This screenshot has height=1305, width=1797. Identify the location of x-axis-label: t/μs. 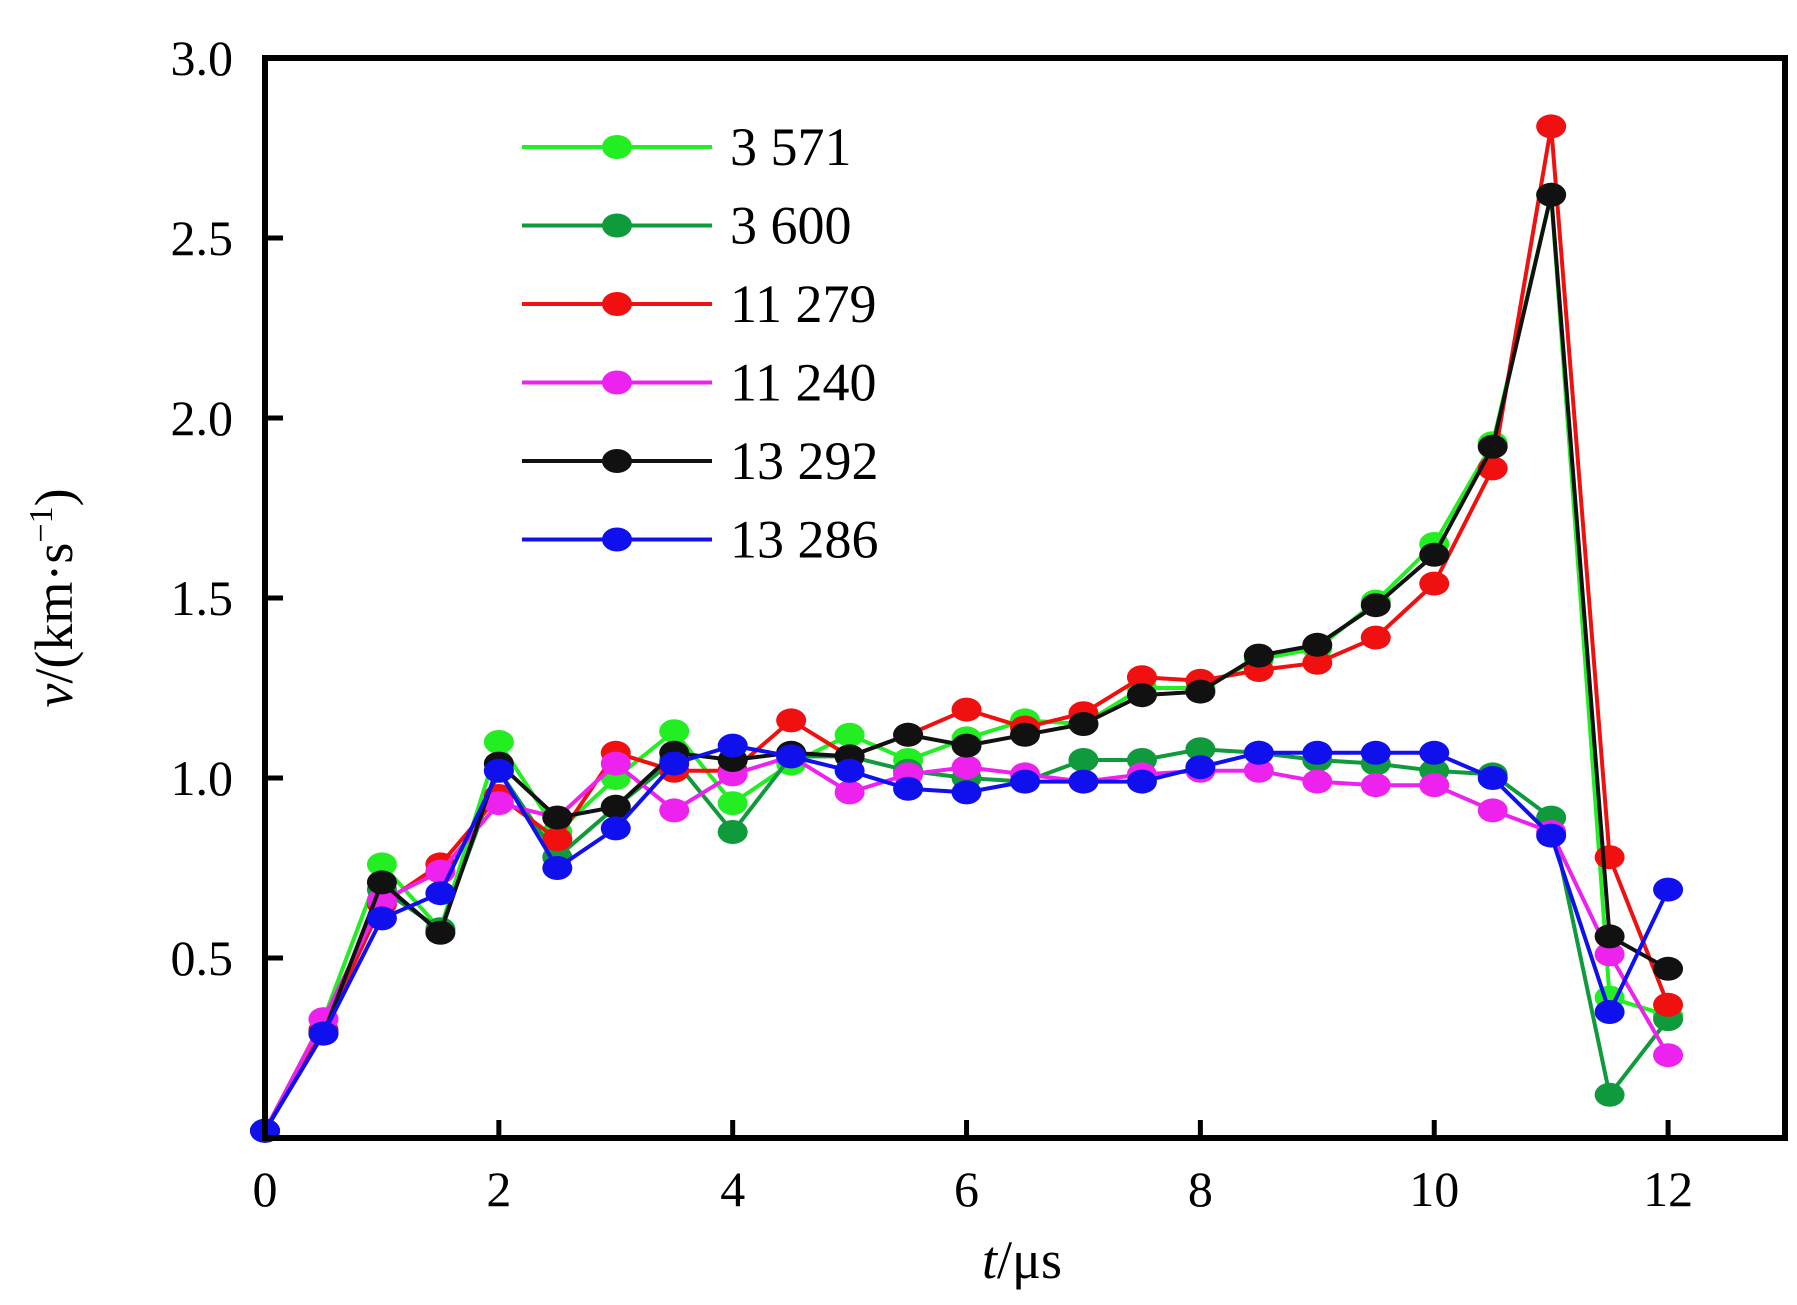
(1022, 1260).